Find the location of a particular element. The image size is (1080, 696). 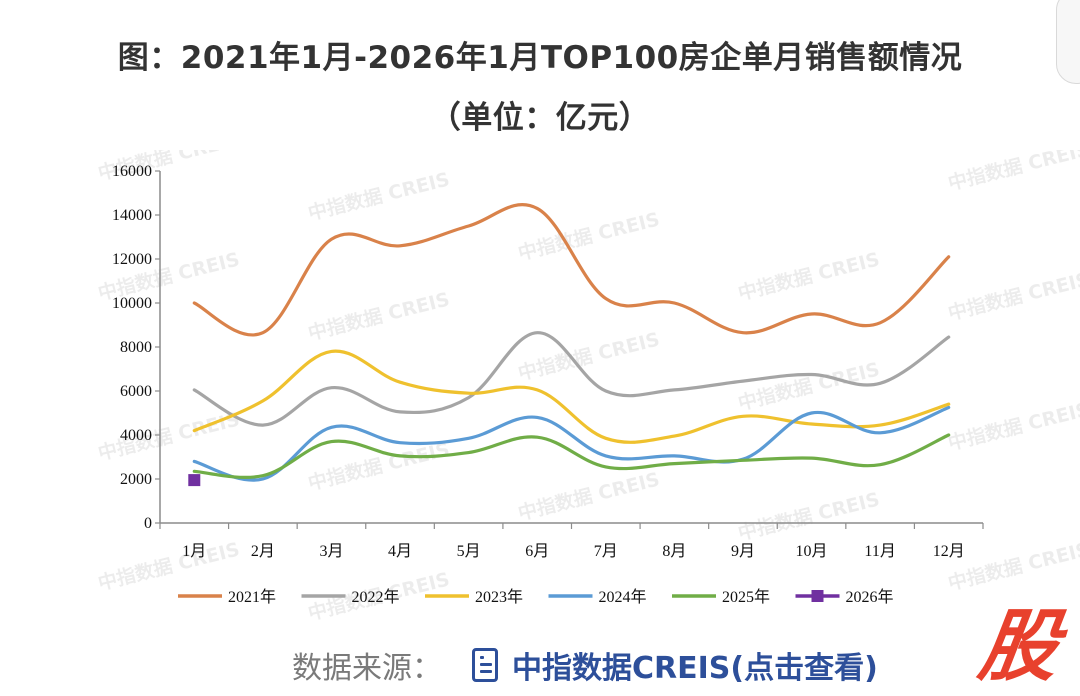

series-line-2022 is located at coordinates (571, 379).